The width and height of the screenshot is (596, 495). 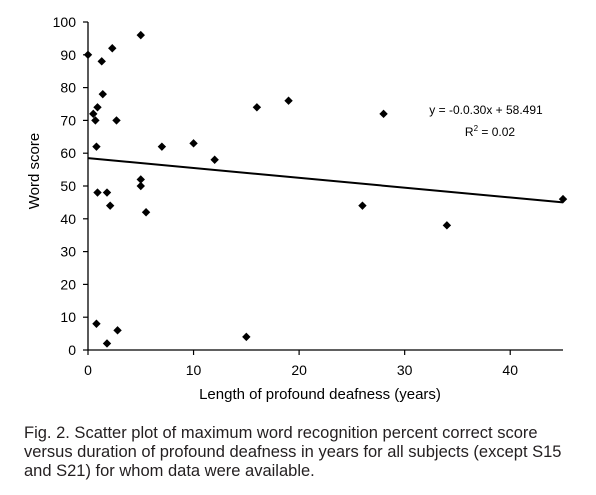 I want to click on y-tick-label: 0, so click(x=72, y=350).